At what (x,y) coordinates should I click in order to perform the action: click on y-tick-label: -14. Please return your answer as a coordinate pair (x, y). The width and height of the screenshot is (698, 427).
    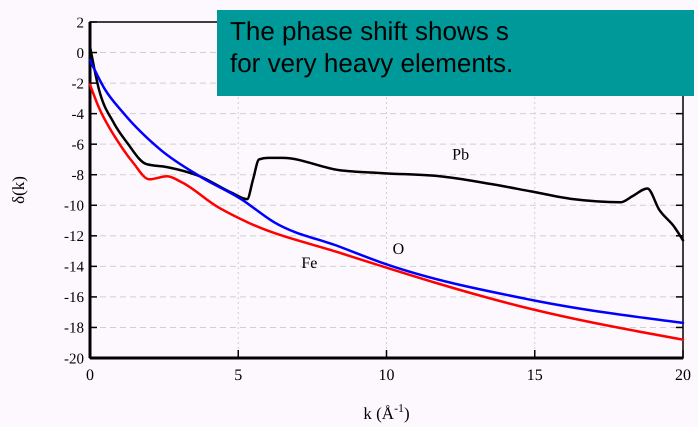
    Looking at the image, I should click on (74, 268).